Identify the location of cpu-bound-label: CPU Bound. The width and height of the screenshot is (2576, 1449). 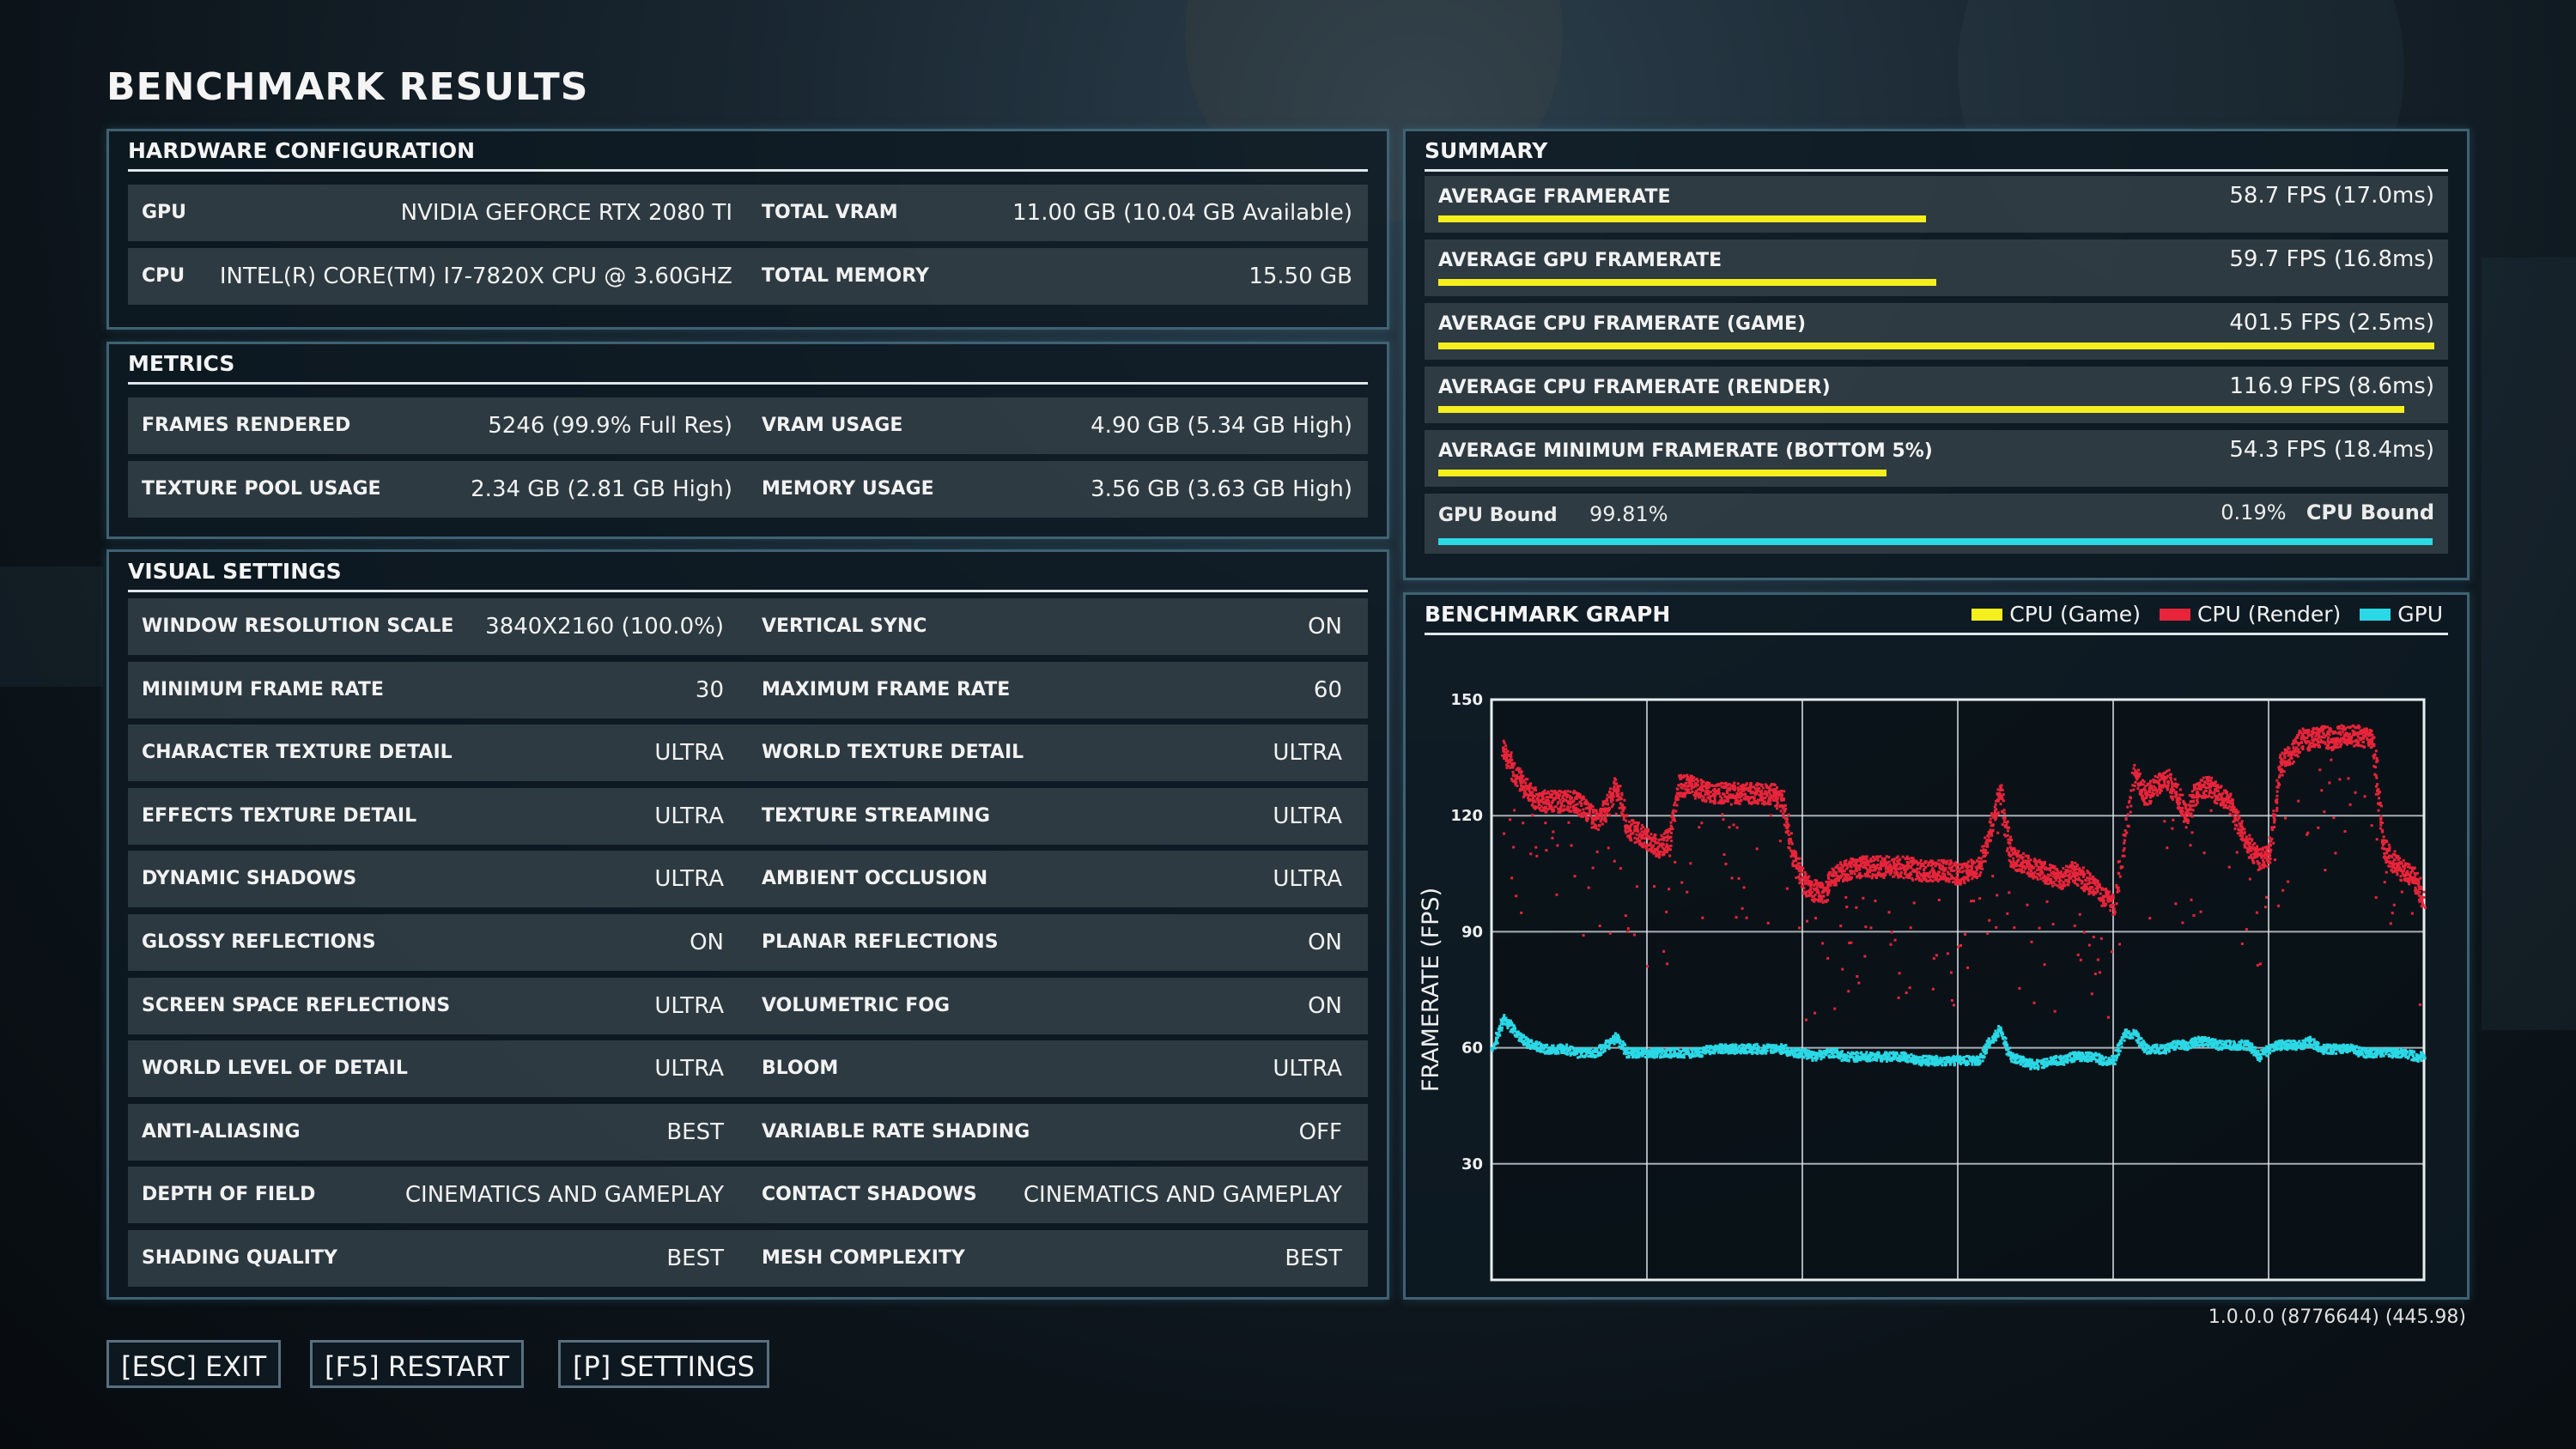
(2370, 512).